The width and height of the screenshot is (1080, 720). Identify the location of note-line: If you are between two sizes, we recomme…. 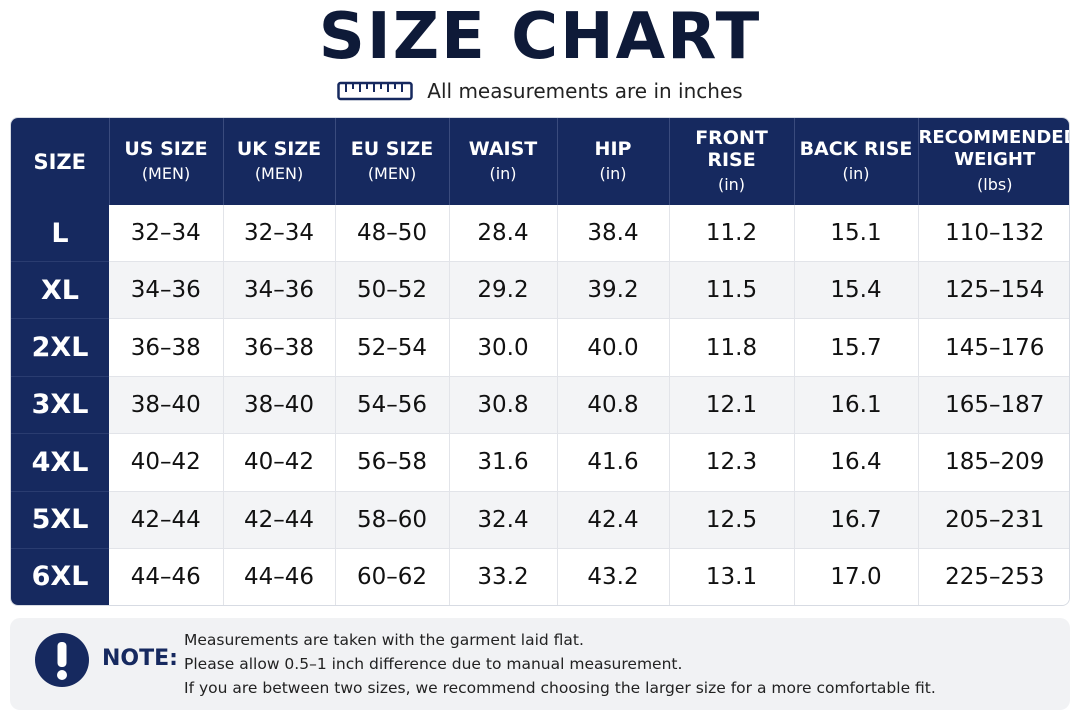
(560, 688).